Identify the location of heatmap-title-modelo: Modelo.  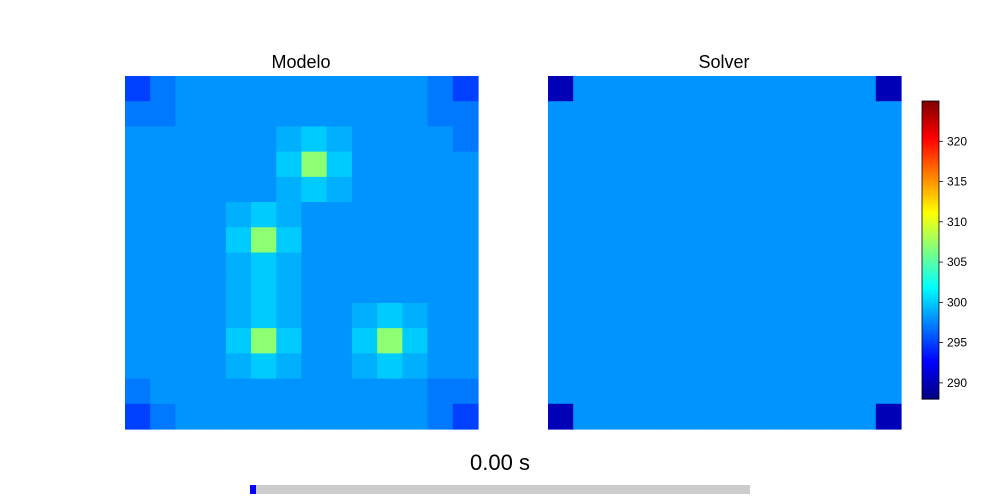
(301, 62).